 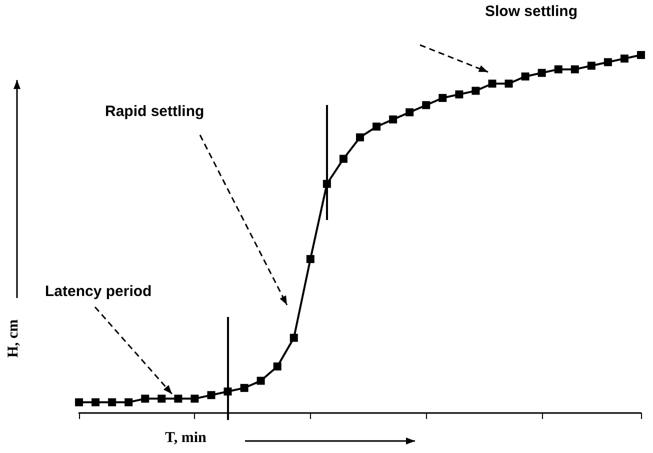 What do you see at coordinates (185, 438) in the screenshot?
I see `x-axis-title: T, min` at bounding box center [185, 438].